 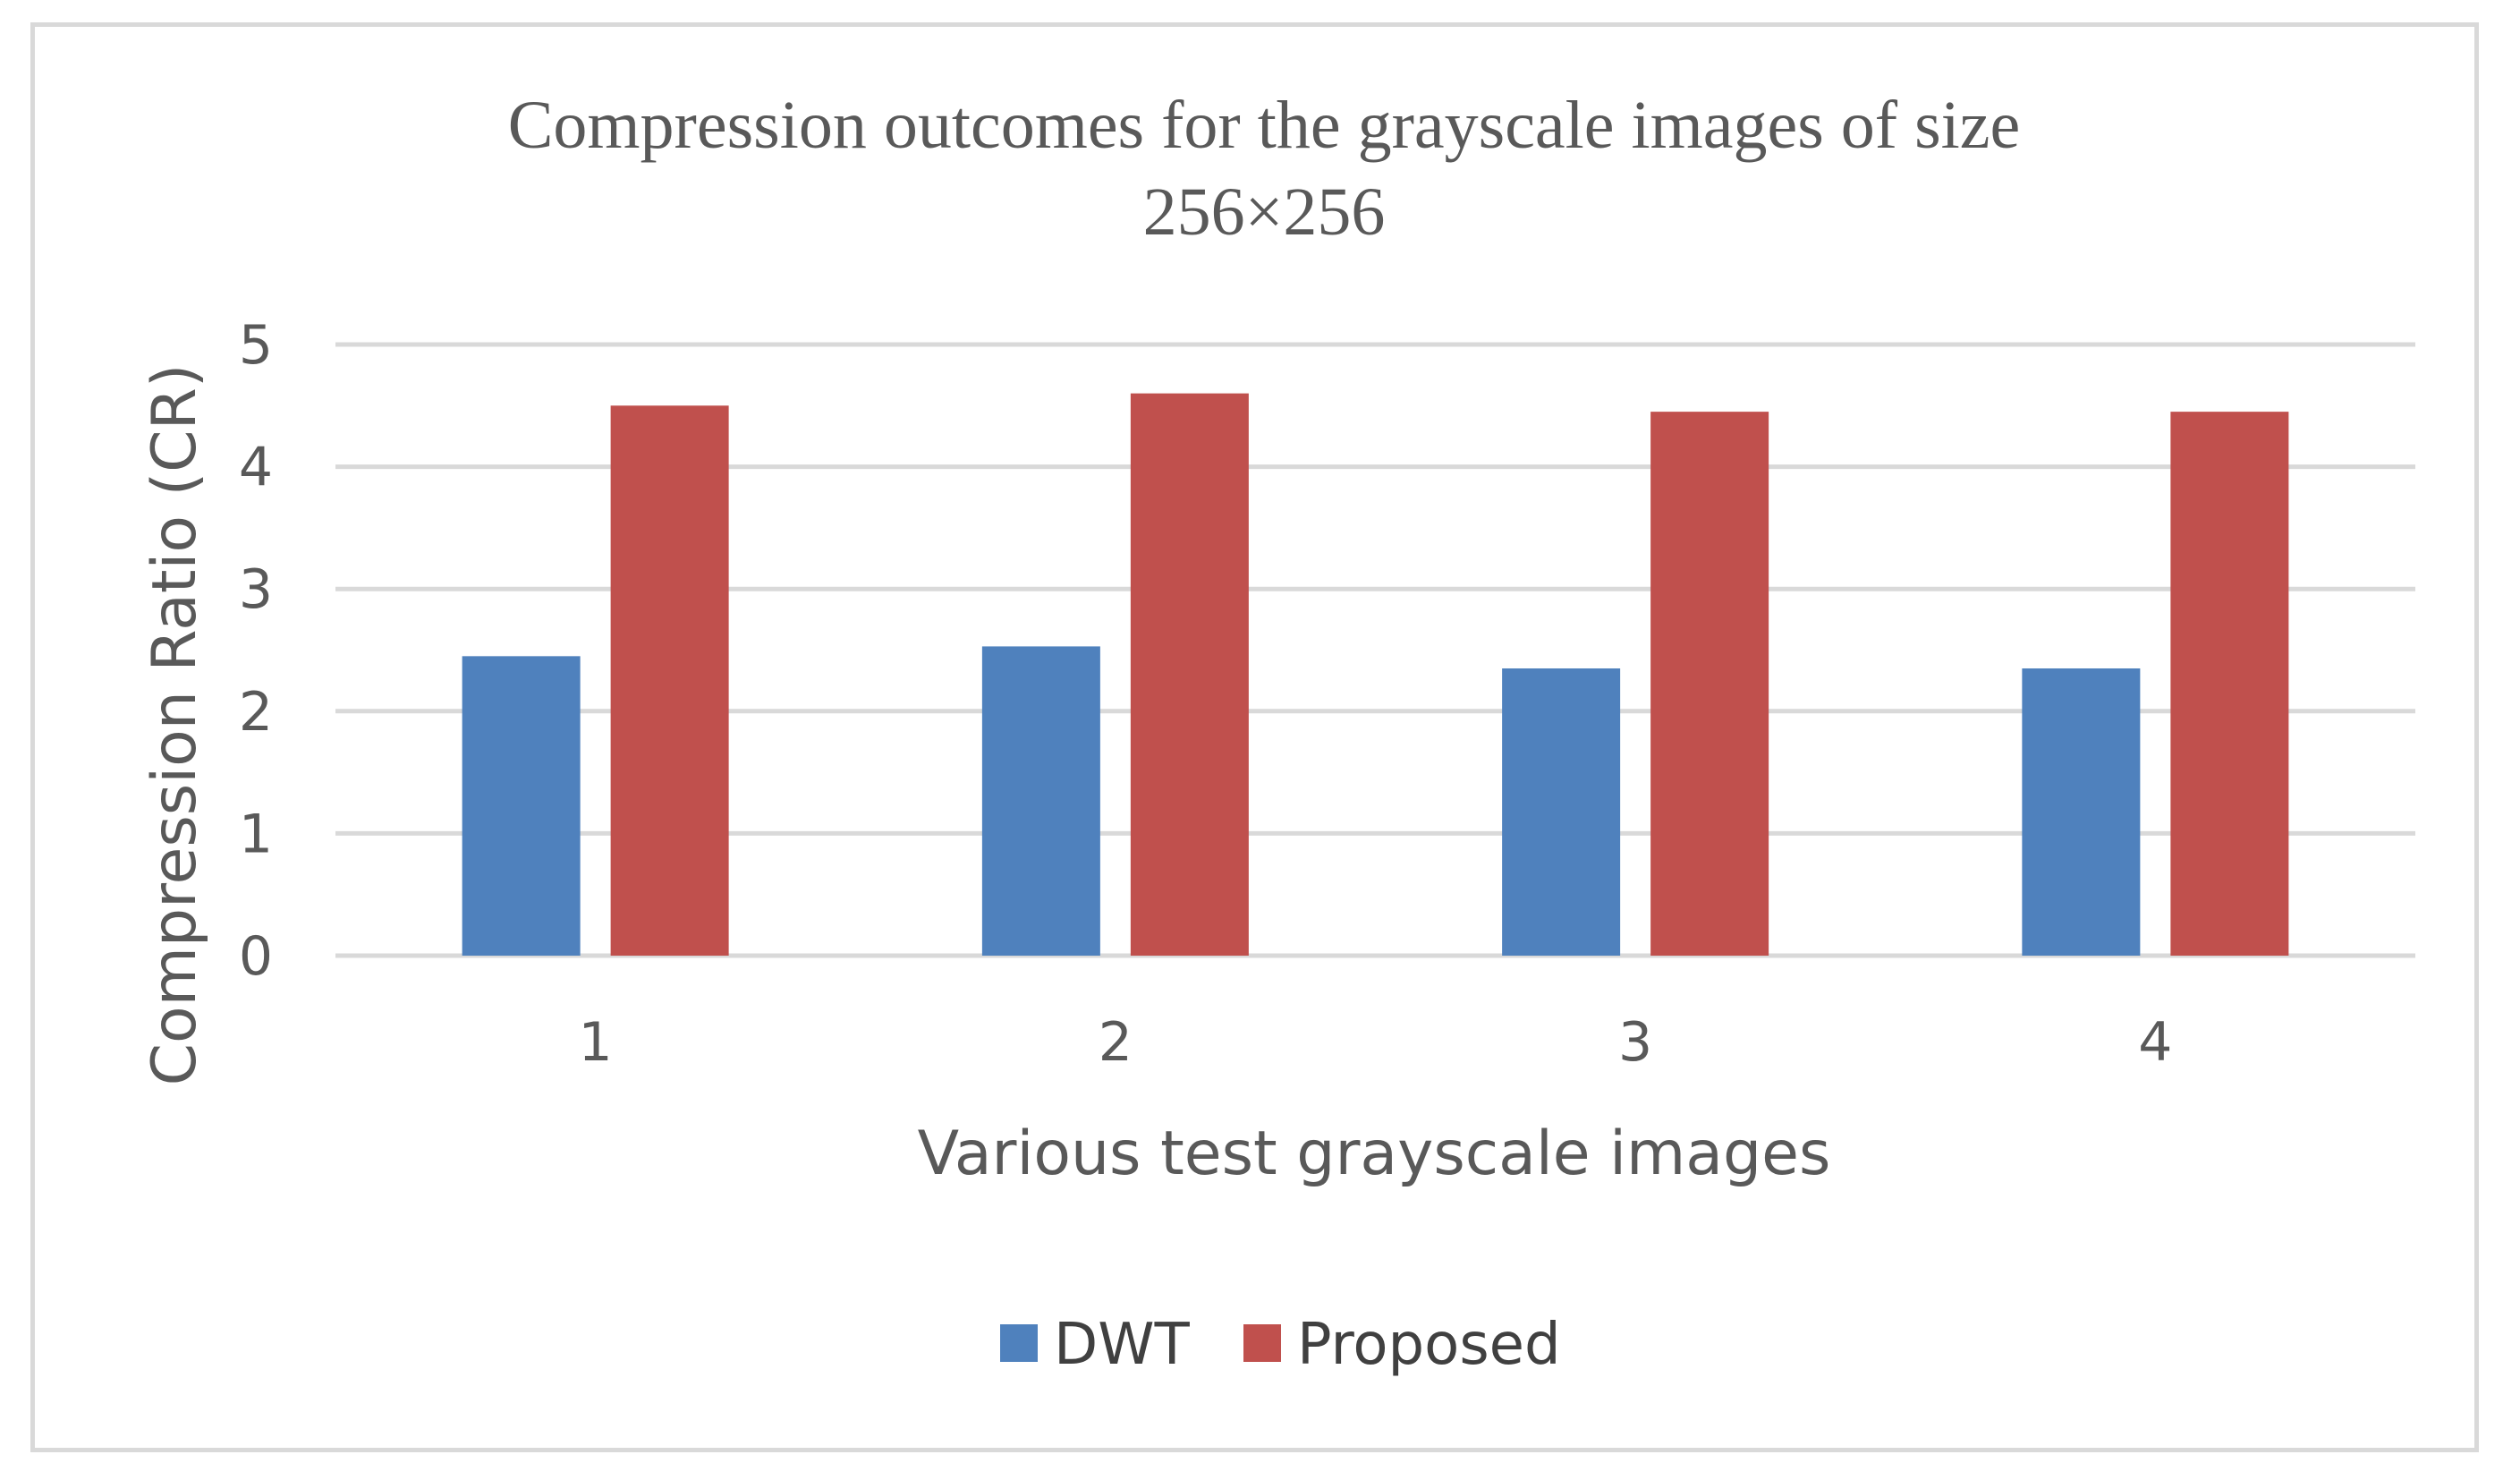 What do you see at coordinates (256, 712) in the screenshot?
I see `y-tick-label: 2` at bounding box center [256, 712].